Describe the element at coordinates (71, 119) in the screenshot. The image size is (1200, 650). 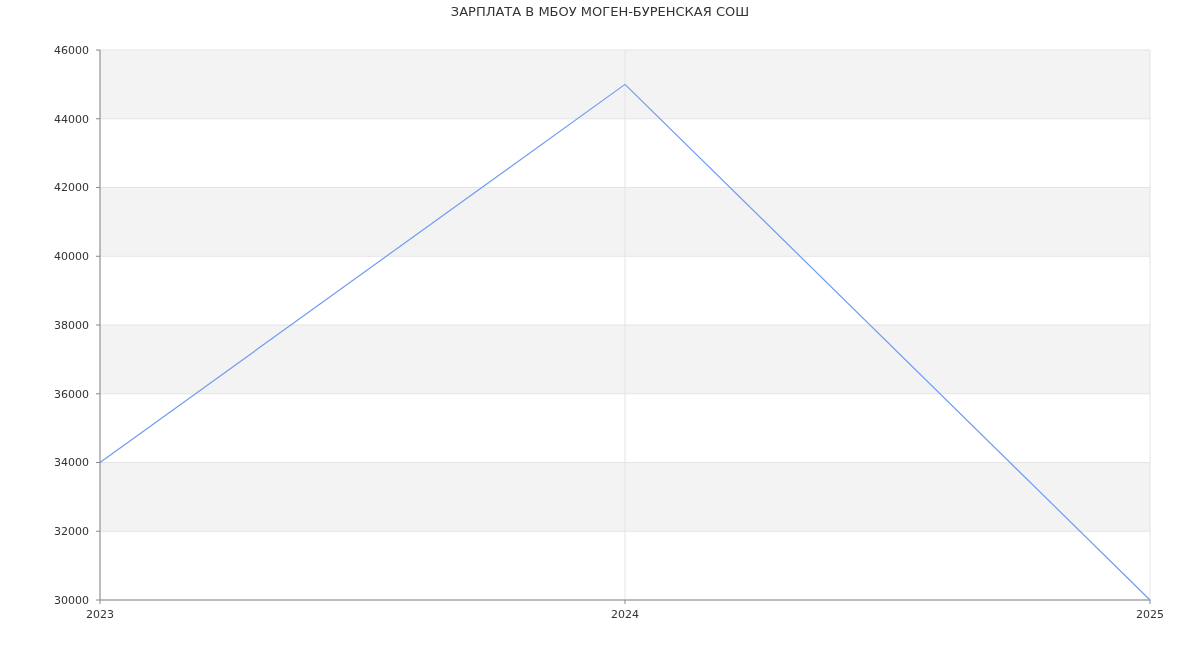
I see `y-tick-label: 44000` at that location.